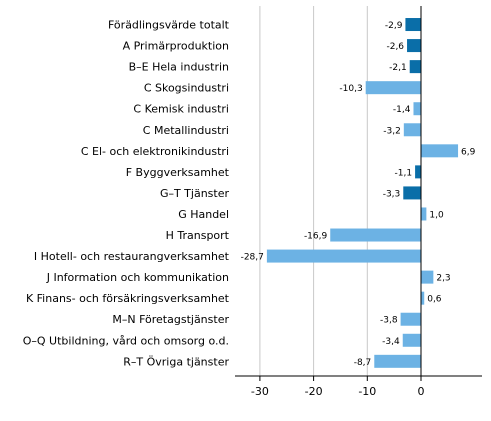  Describe the element at coordinates (137, 277) in the screenshot. I see `category-label: J Information och kommunikation` at that location.